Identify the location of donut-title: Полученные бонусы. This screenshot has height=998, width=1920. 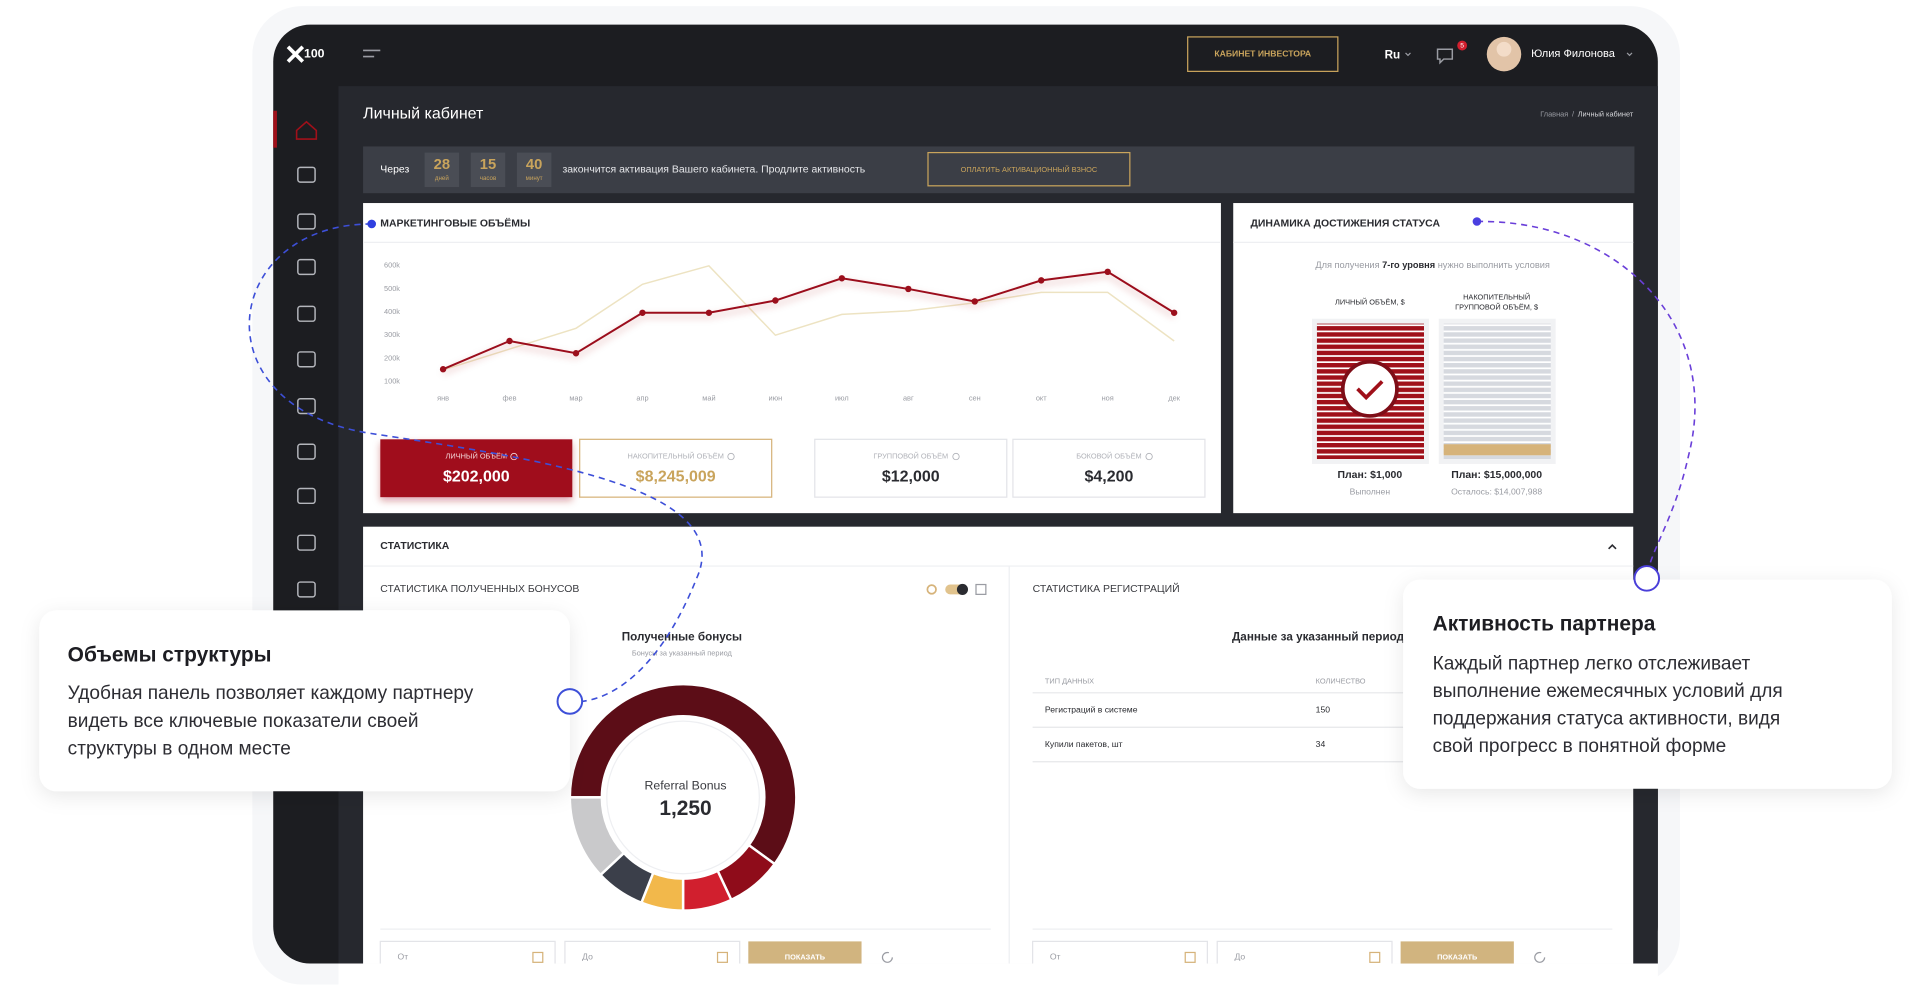
(682, 637).